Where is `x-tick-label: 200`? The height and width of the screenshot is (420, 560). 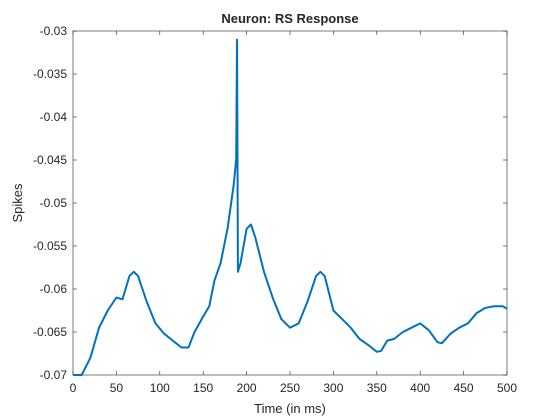
x-tick-label: 200 is located at coordinates (247, 388).